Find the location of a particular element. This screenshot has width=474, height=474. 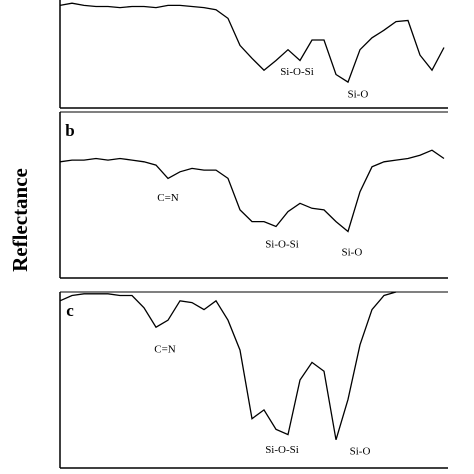

y-axis-label: Reflectance is located at coordinates (20, 220).